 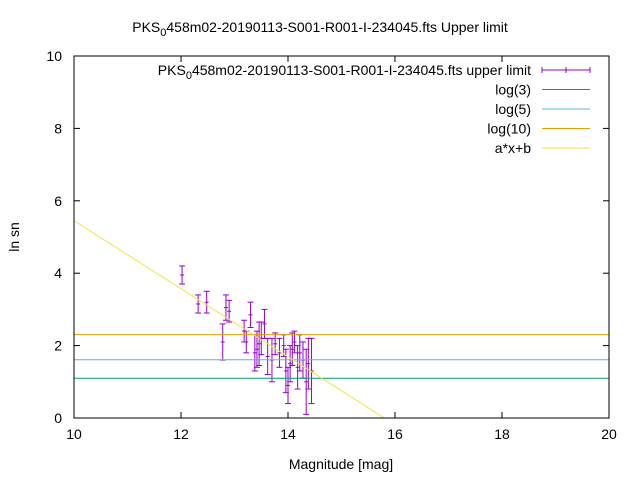 I want to click on x-tick-label: 16, so click(x=395, y=434).